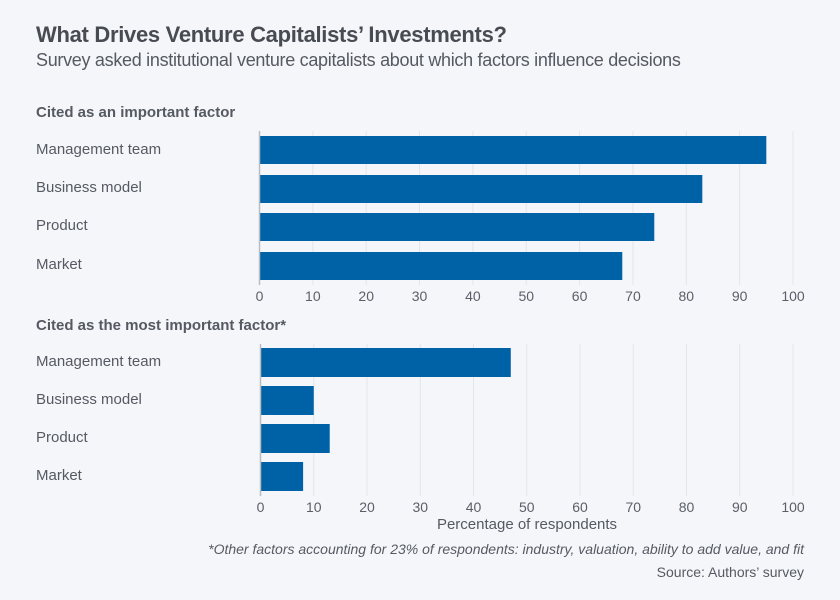 The height and width of the screenshot is (600, 840). I want to click on x-axis-label: Percentage of respondents, so click(527, 524).